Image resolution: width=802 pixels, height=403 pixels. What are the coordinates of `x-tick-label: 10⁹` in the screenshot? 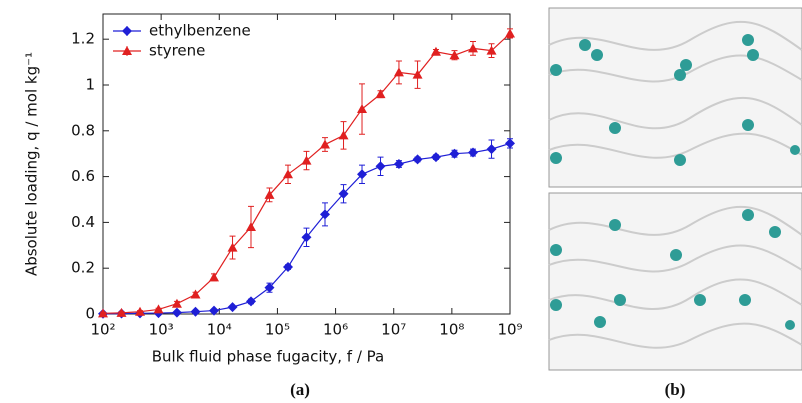 It's located at (509, 330).